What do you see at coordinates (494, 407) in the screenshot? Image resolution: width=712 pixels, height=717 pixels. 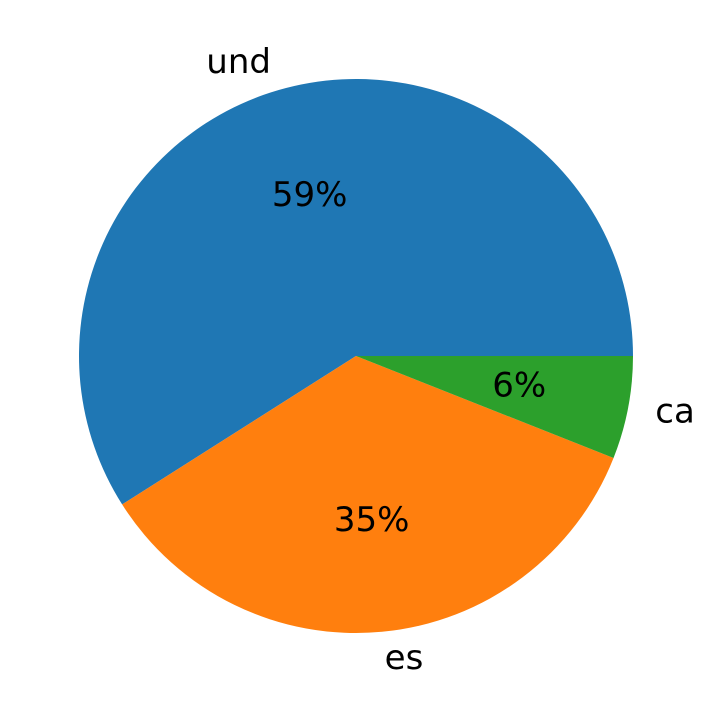 I see `pie-slice` at bounding box center [494, 407].